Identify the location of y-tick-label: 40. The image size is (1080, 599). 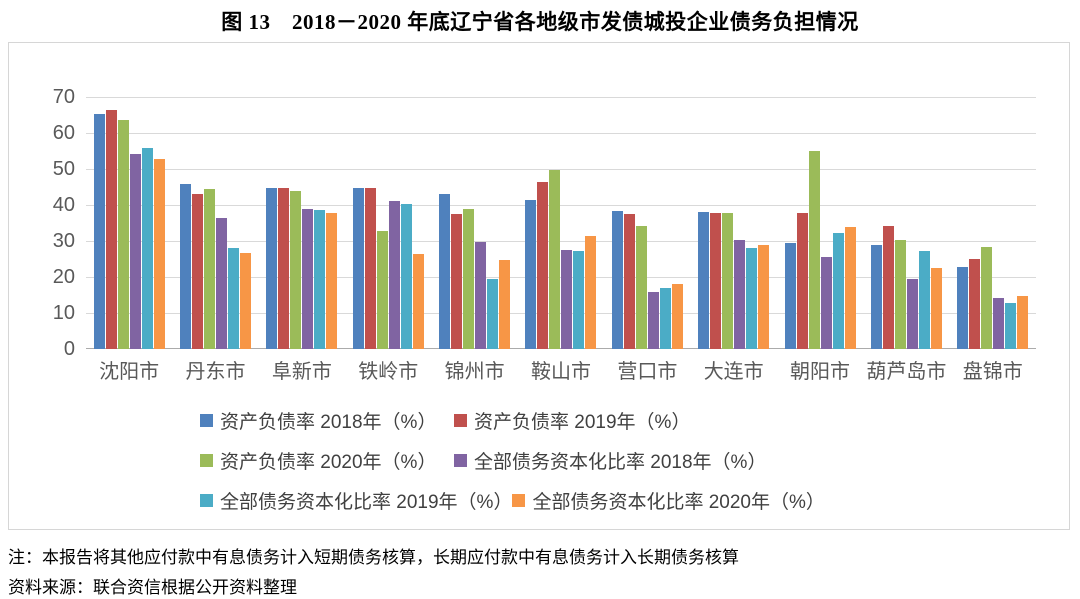
(63, 205).